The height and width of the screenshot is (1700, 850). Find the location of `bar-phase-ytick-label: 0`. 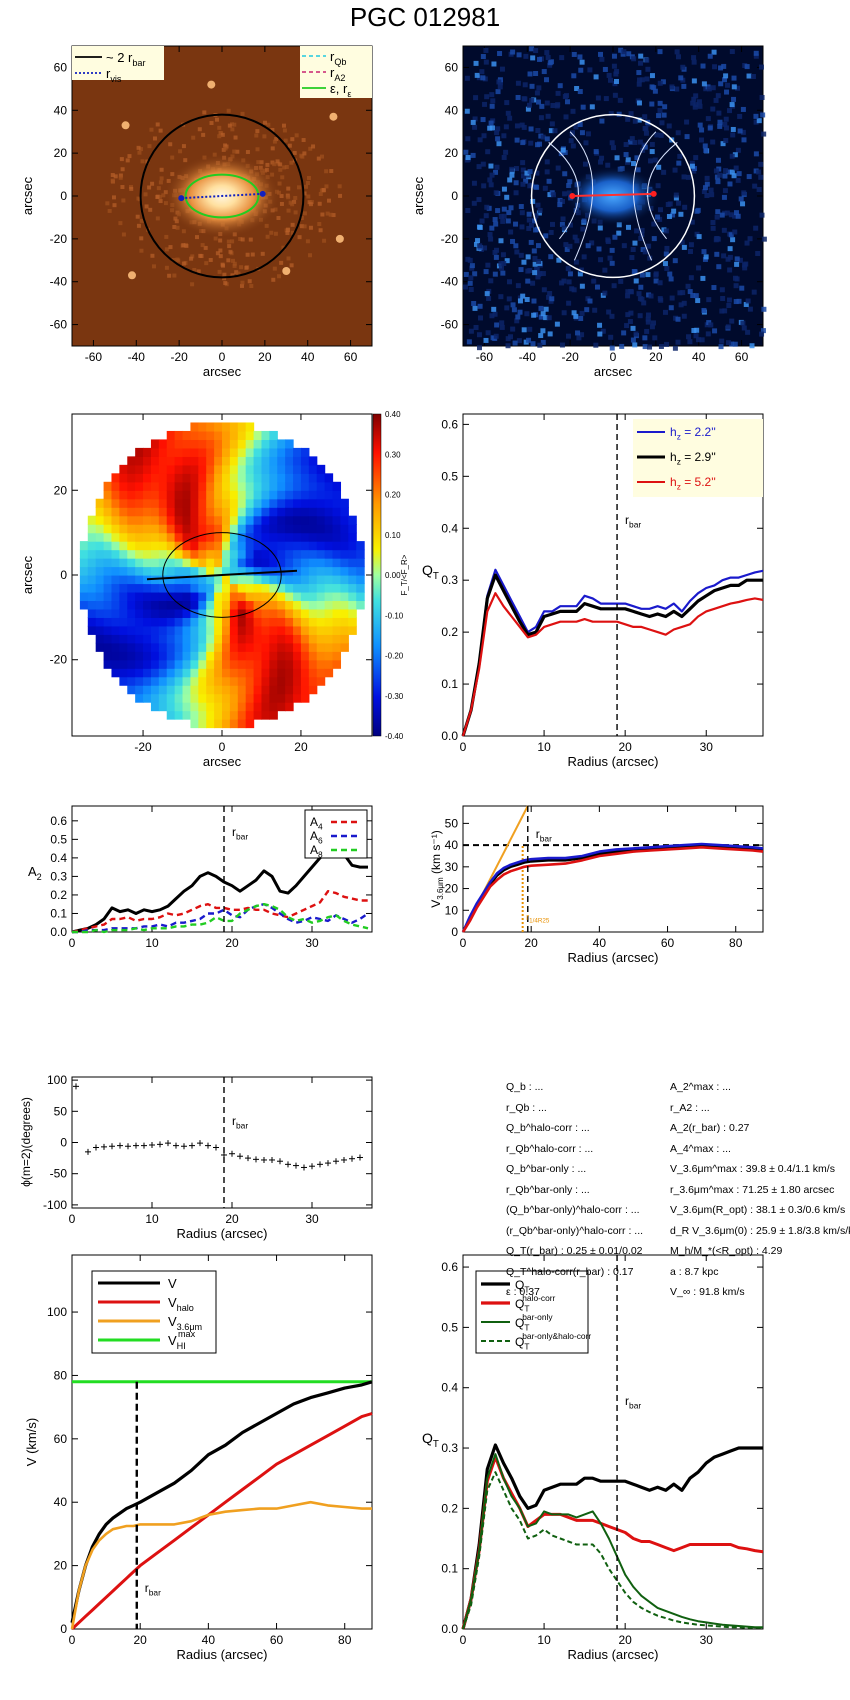

bar-phase-ytick-label: 0 is located at coordinates (63, 1143).